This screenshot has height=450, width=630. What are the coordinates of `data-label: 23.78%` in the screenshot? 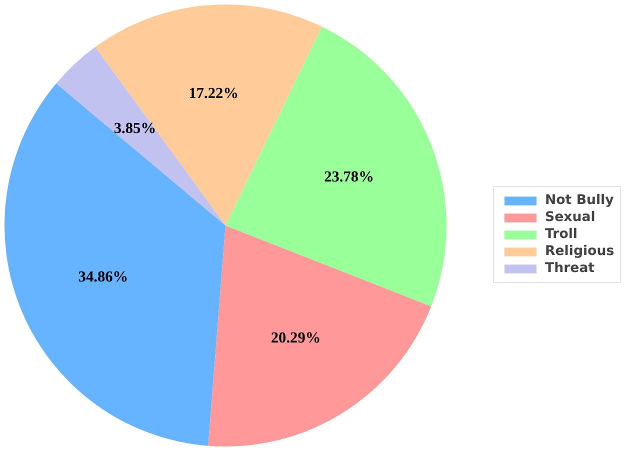 It's located at (349, 177).